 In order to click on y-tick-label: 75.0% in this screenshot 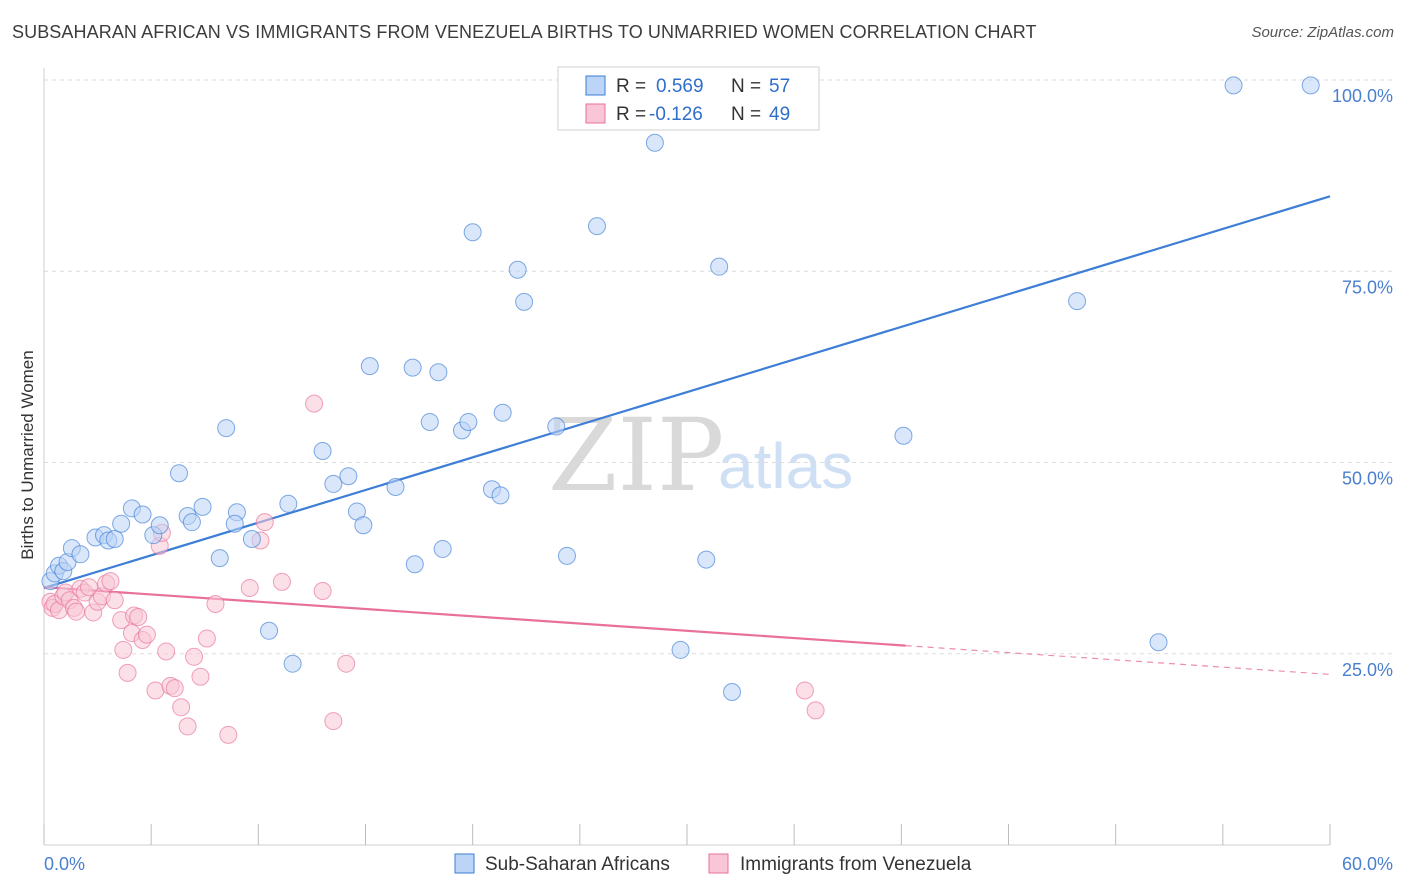, I will do `click(1367, 287)`.